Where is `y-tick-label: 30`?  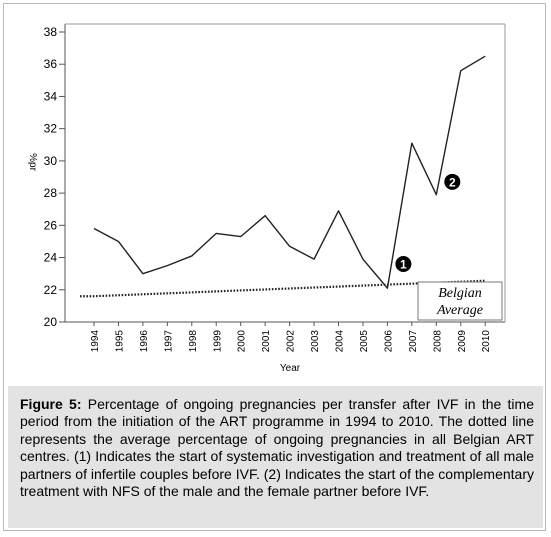 y-tick-label: 30 is located at coordinates (51, 161).